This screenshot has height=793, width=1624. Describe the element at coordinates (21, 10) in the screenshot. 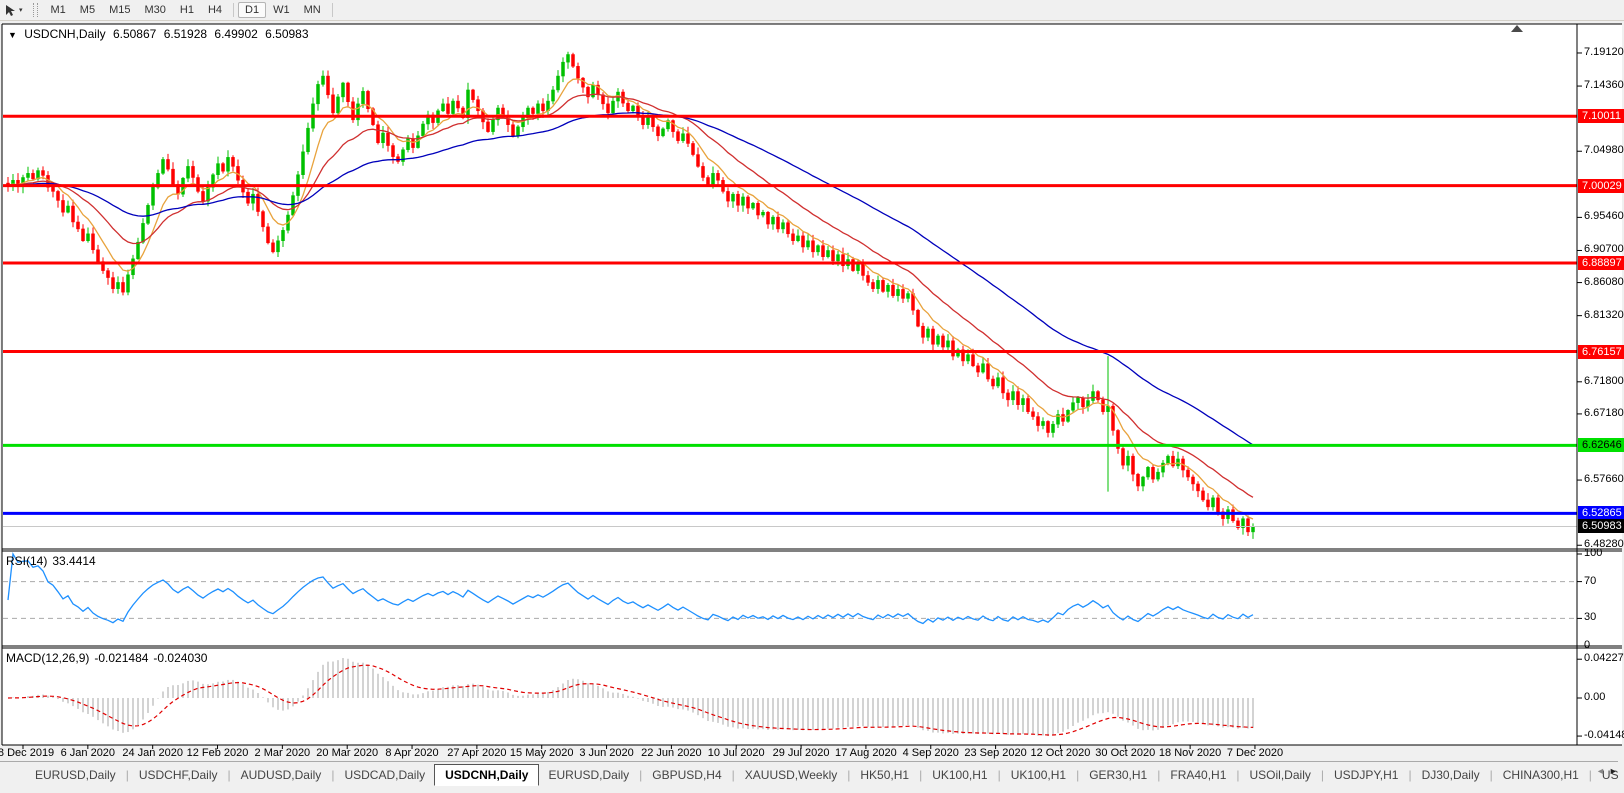

I see `cursor-tool-caret-icon: ▾` at that location.